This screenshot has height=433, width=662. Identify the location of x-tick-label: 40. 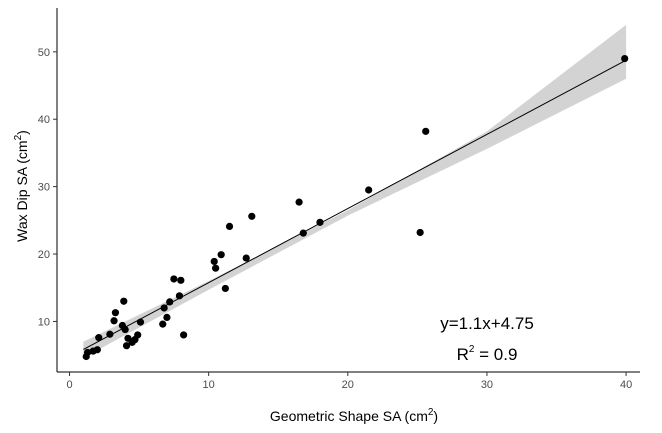
(626, 385).